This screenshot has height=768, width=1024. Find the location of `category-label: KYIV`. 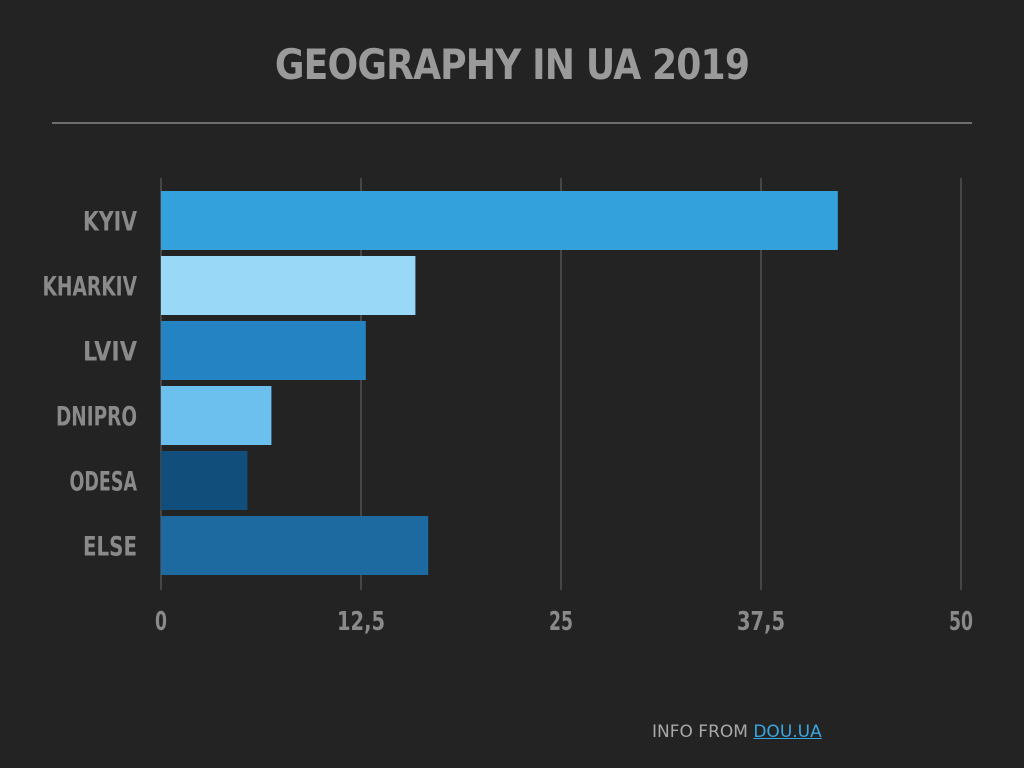

category-label: KYIV is located at coordinates (110, 222).